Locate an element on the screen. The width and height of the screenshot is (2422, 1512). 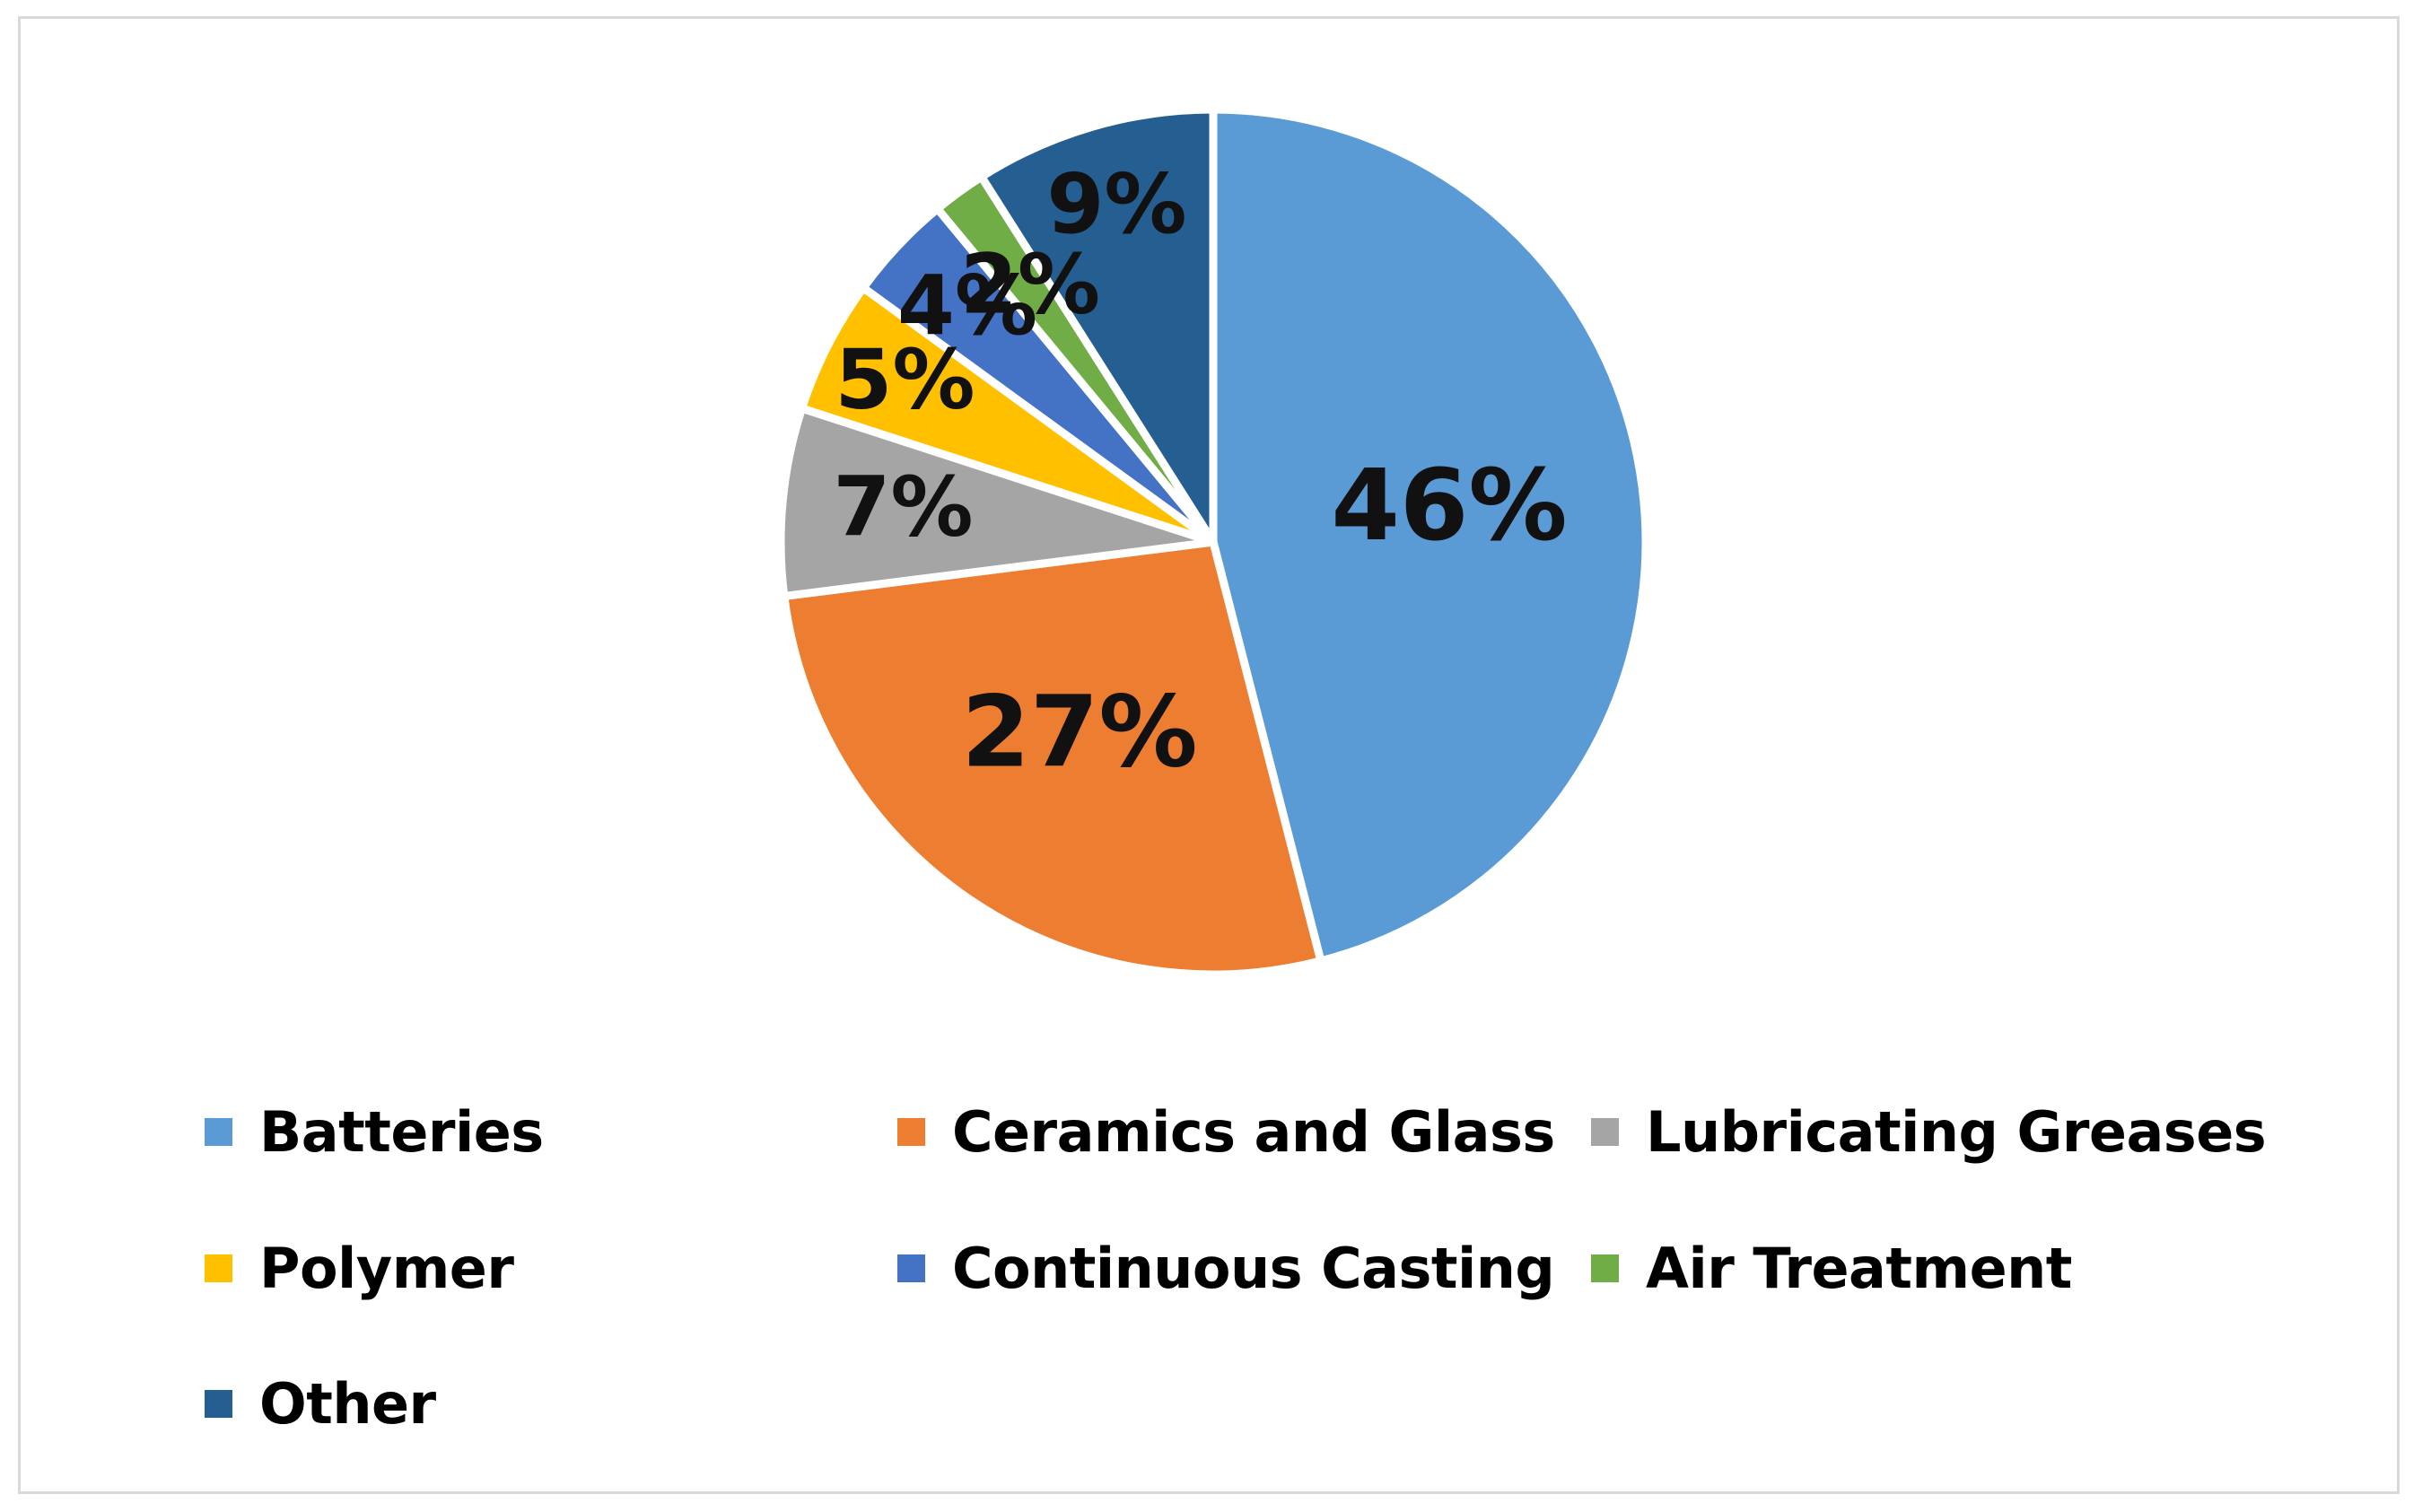
legend-item-continuous-casting: Continuous Casting is located at coordinates (1226, 1268).